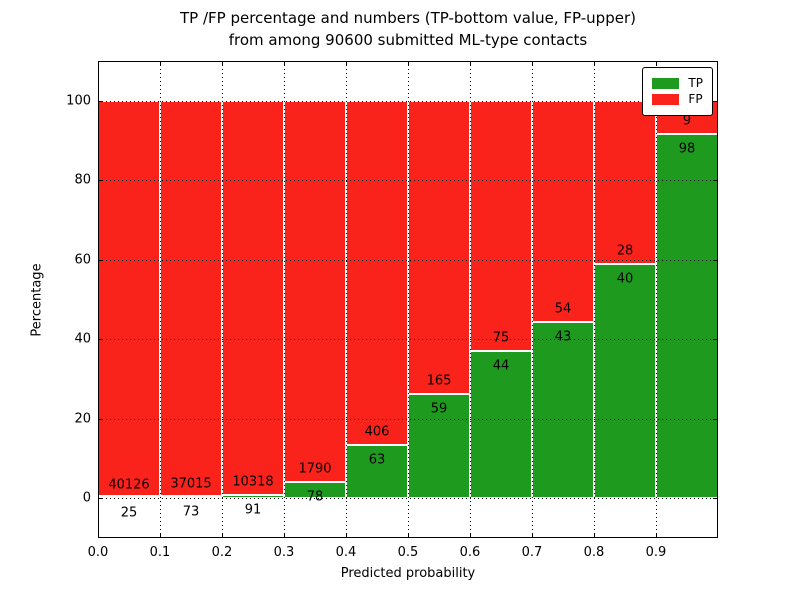 The height and width of the screenshot is (600, 800). Describe the element at coordinates (470, 552) in the screenshot. I see `x-tick-label: 0.6` at that location.